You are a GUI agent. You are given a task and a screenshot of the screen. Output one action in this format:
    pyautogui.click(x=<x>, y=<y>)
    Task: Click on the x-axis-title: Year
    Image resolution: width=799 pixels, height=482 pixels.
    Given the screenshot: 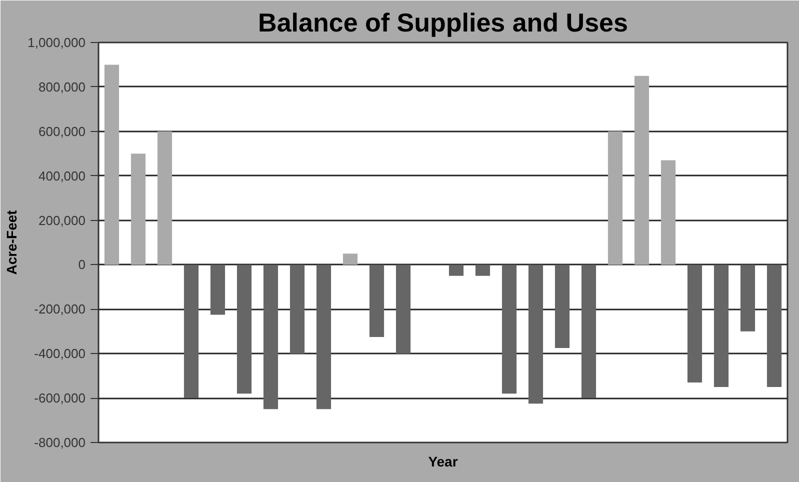 What is the action you would take?
    pyautogui.click(x=443, y=462)
    